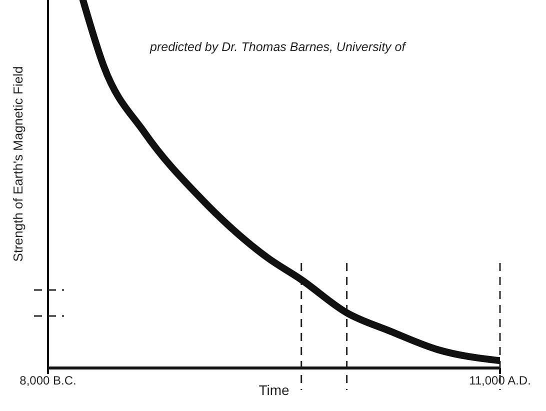 The height and width of the screenshot is (411, 546). What do you see at coordinates (48, 381) in the screenshot?
I see `x-tick-label: 8,000 B.C.` at bounding box center [48, 381].